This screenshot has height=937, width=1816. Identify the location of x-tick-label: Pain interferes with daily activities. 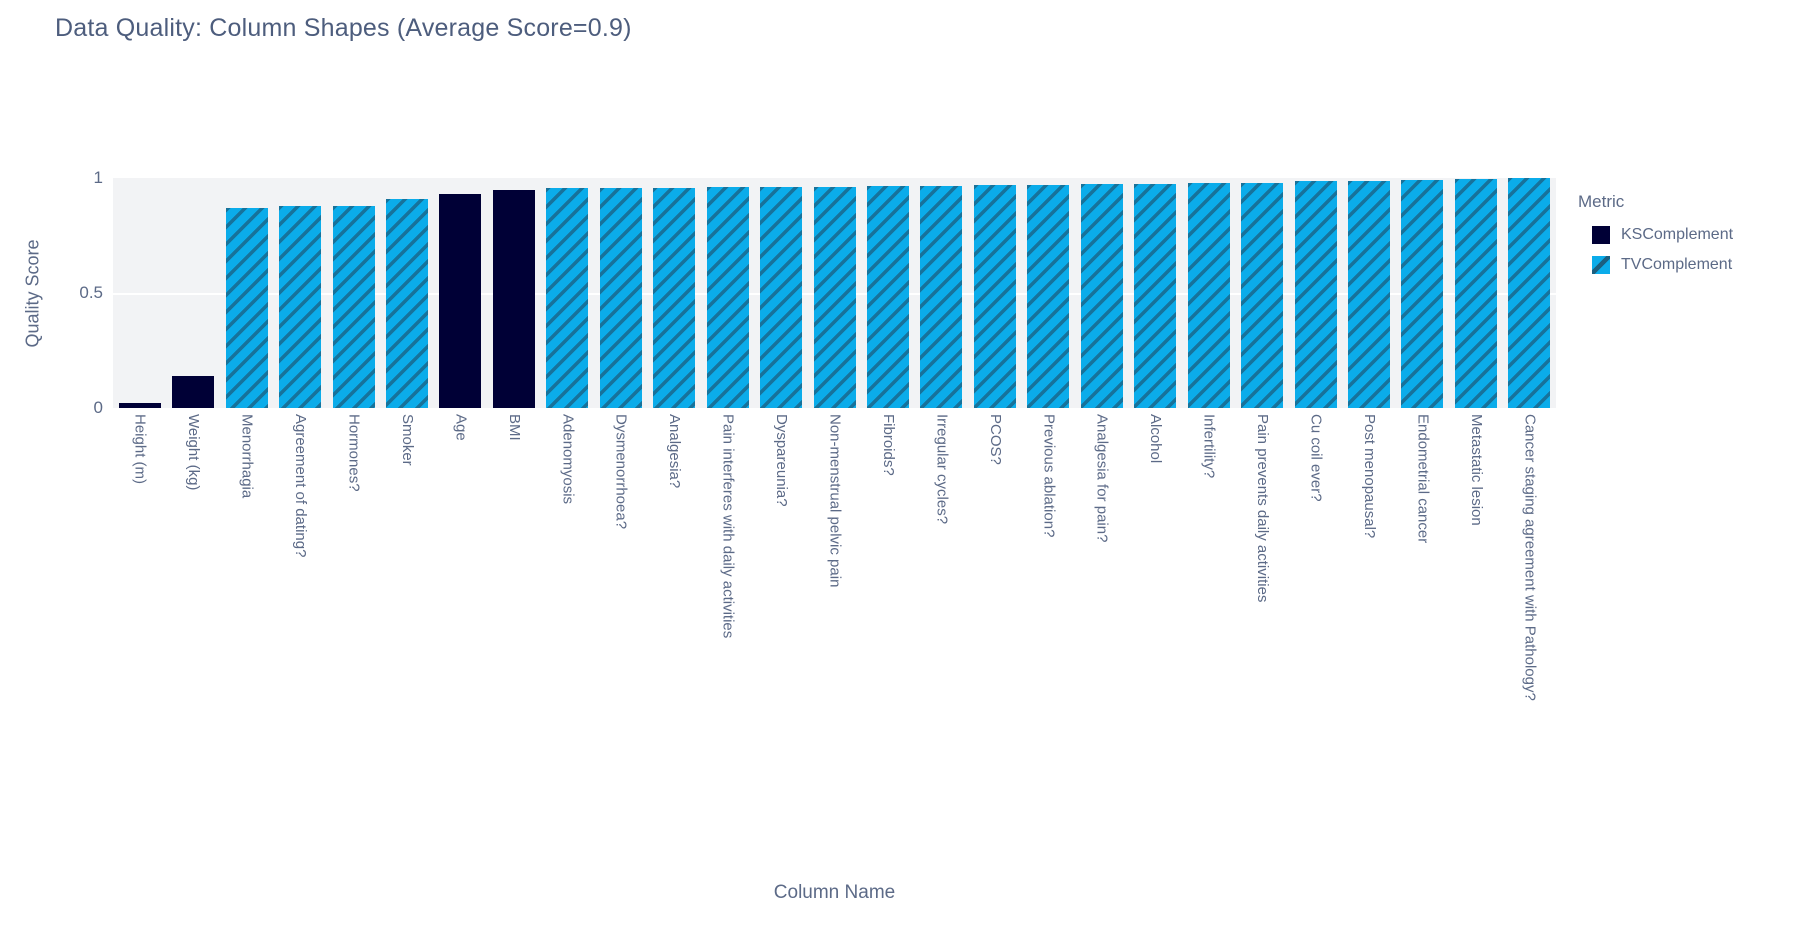
(728, 526).